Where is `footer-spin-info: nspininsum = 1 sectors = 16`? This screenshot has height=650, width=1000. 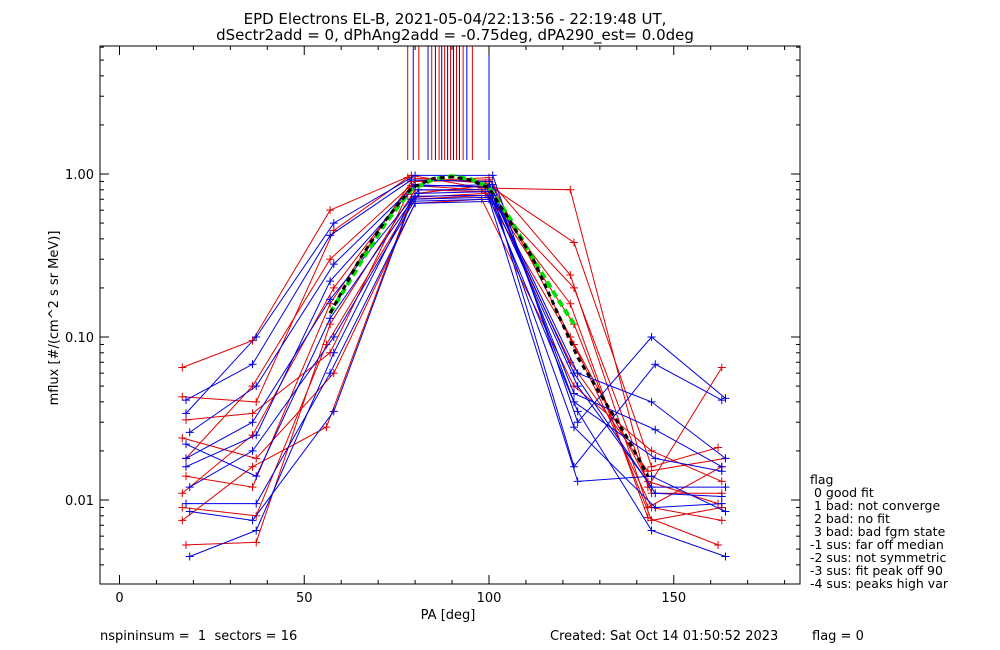
footer-spin-info: nspininsum = 1 sectors = 16 is located at coordinates (198, 636).